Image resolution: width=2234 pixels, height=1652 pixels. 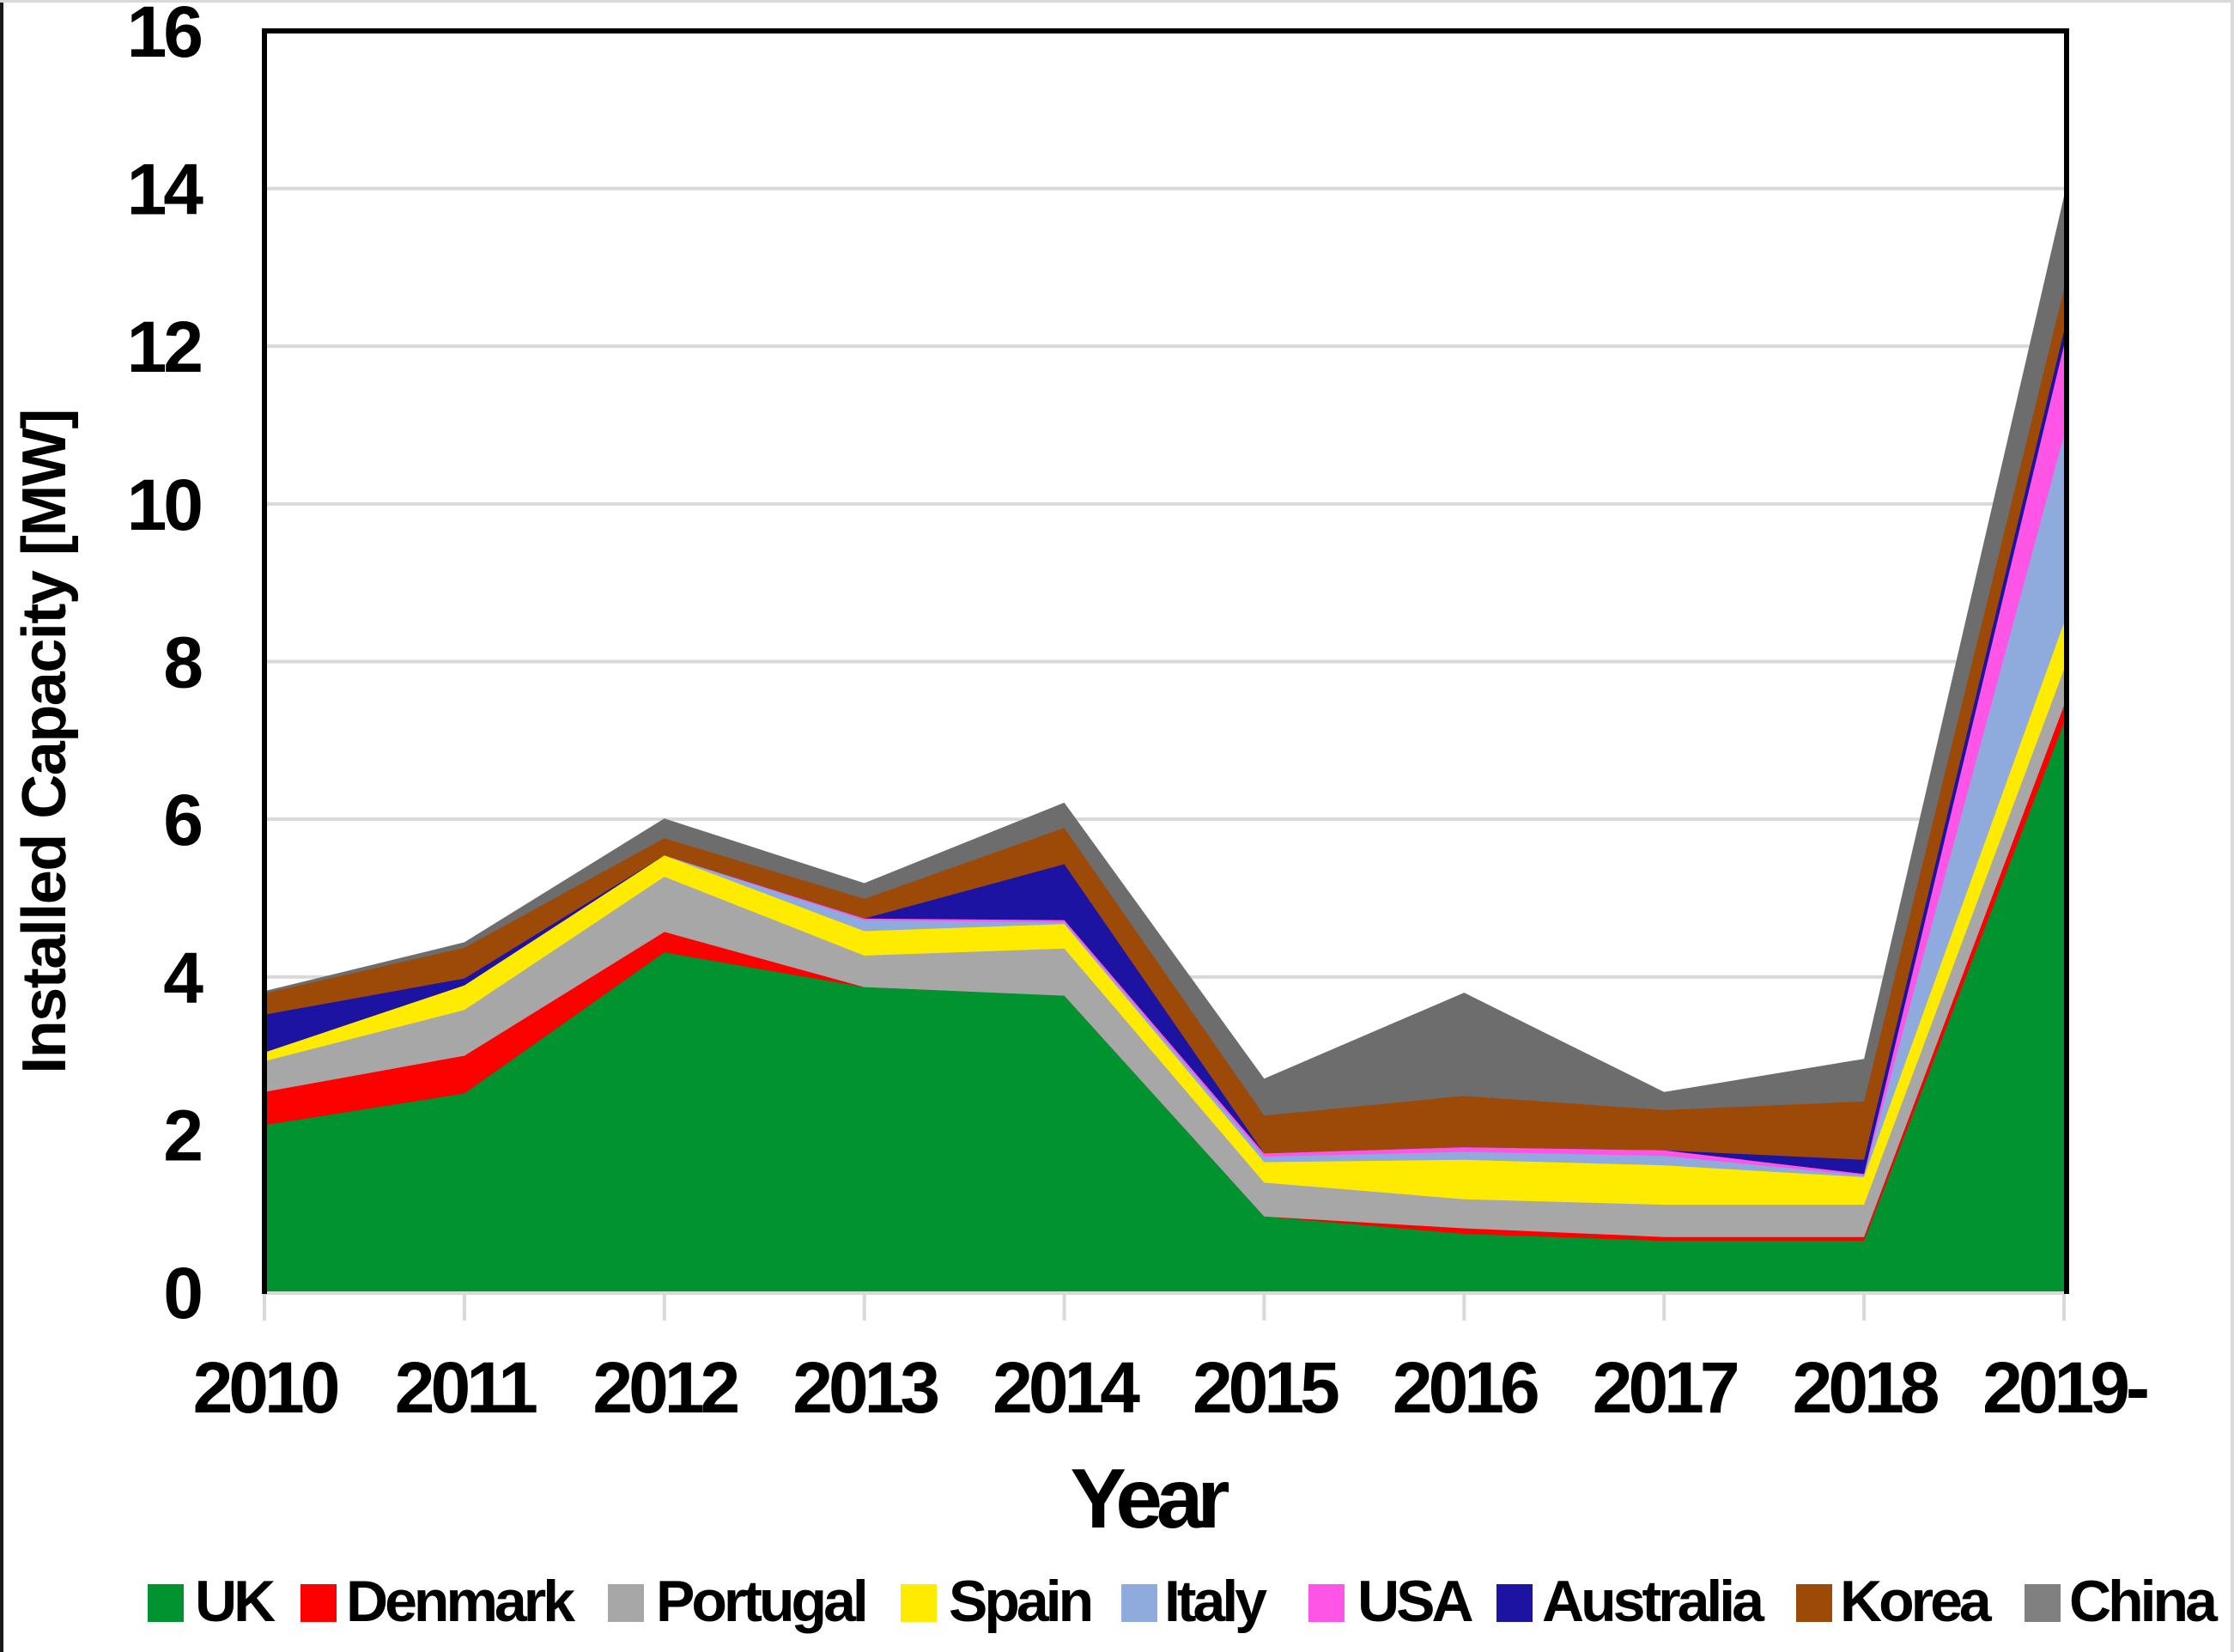 I want to click on svg-text: 2017, so click(x=1665, y=1387).